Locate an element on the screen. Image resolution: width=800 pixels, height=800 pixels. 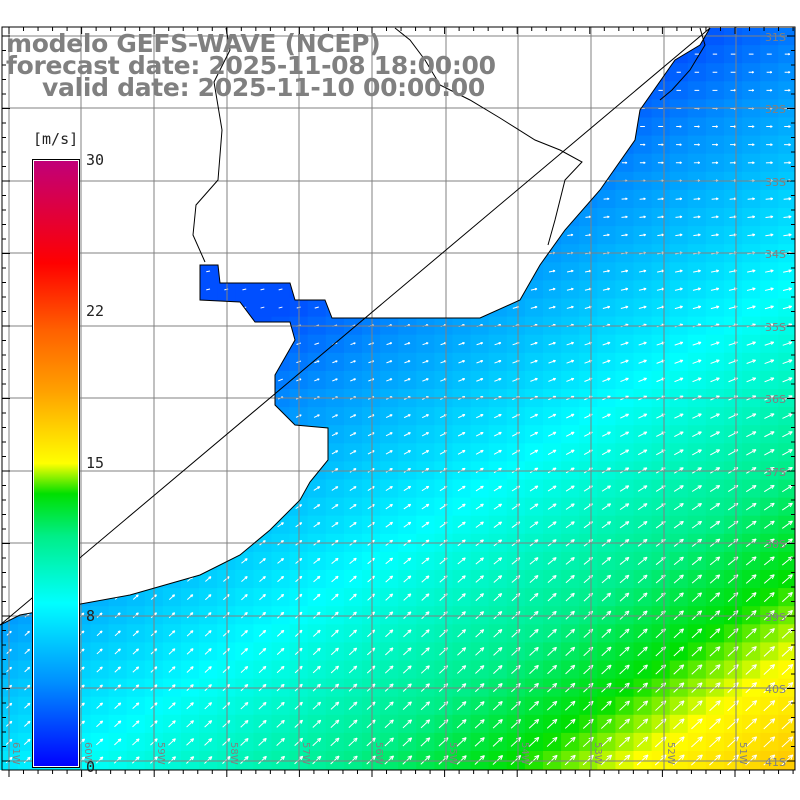
lon-label-55W: 55W is located at coordinates (452, 753).